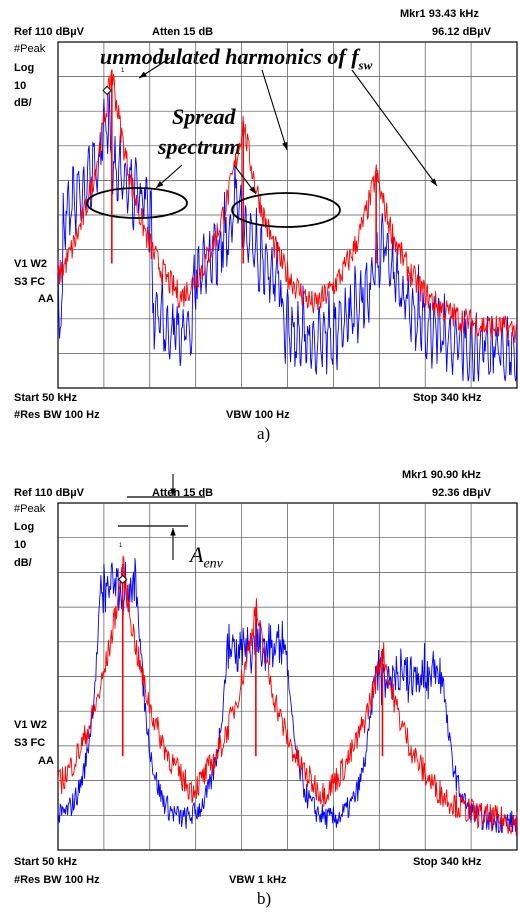 Image resolution: width=520 pixels, height=913 pixels. What do you see at coordinates (160, 184) in the screenshot?
I see `arrow-spread-1-head` at bounding box center [160, 184].